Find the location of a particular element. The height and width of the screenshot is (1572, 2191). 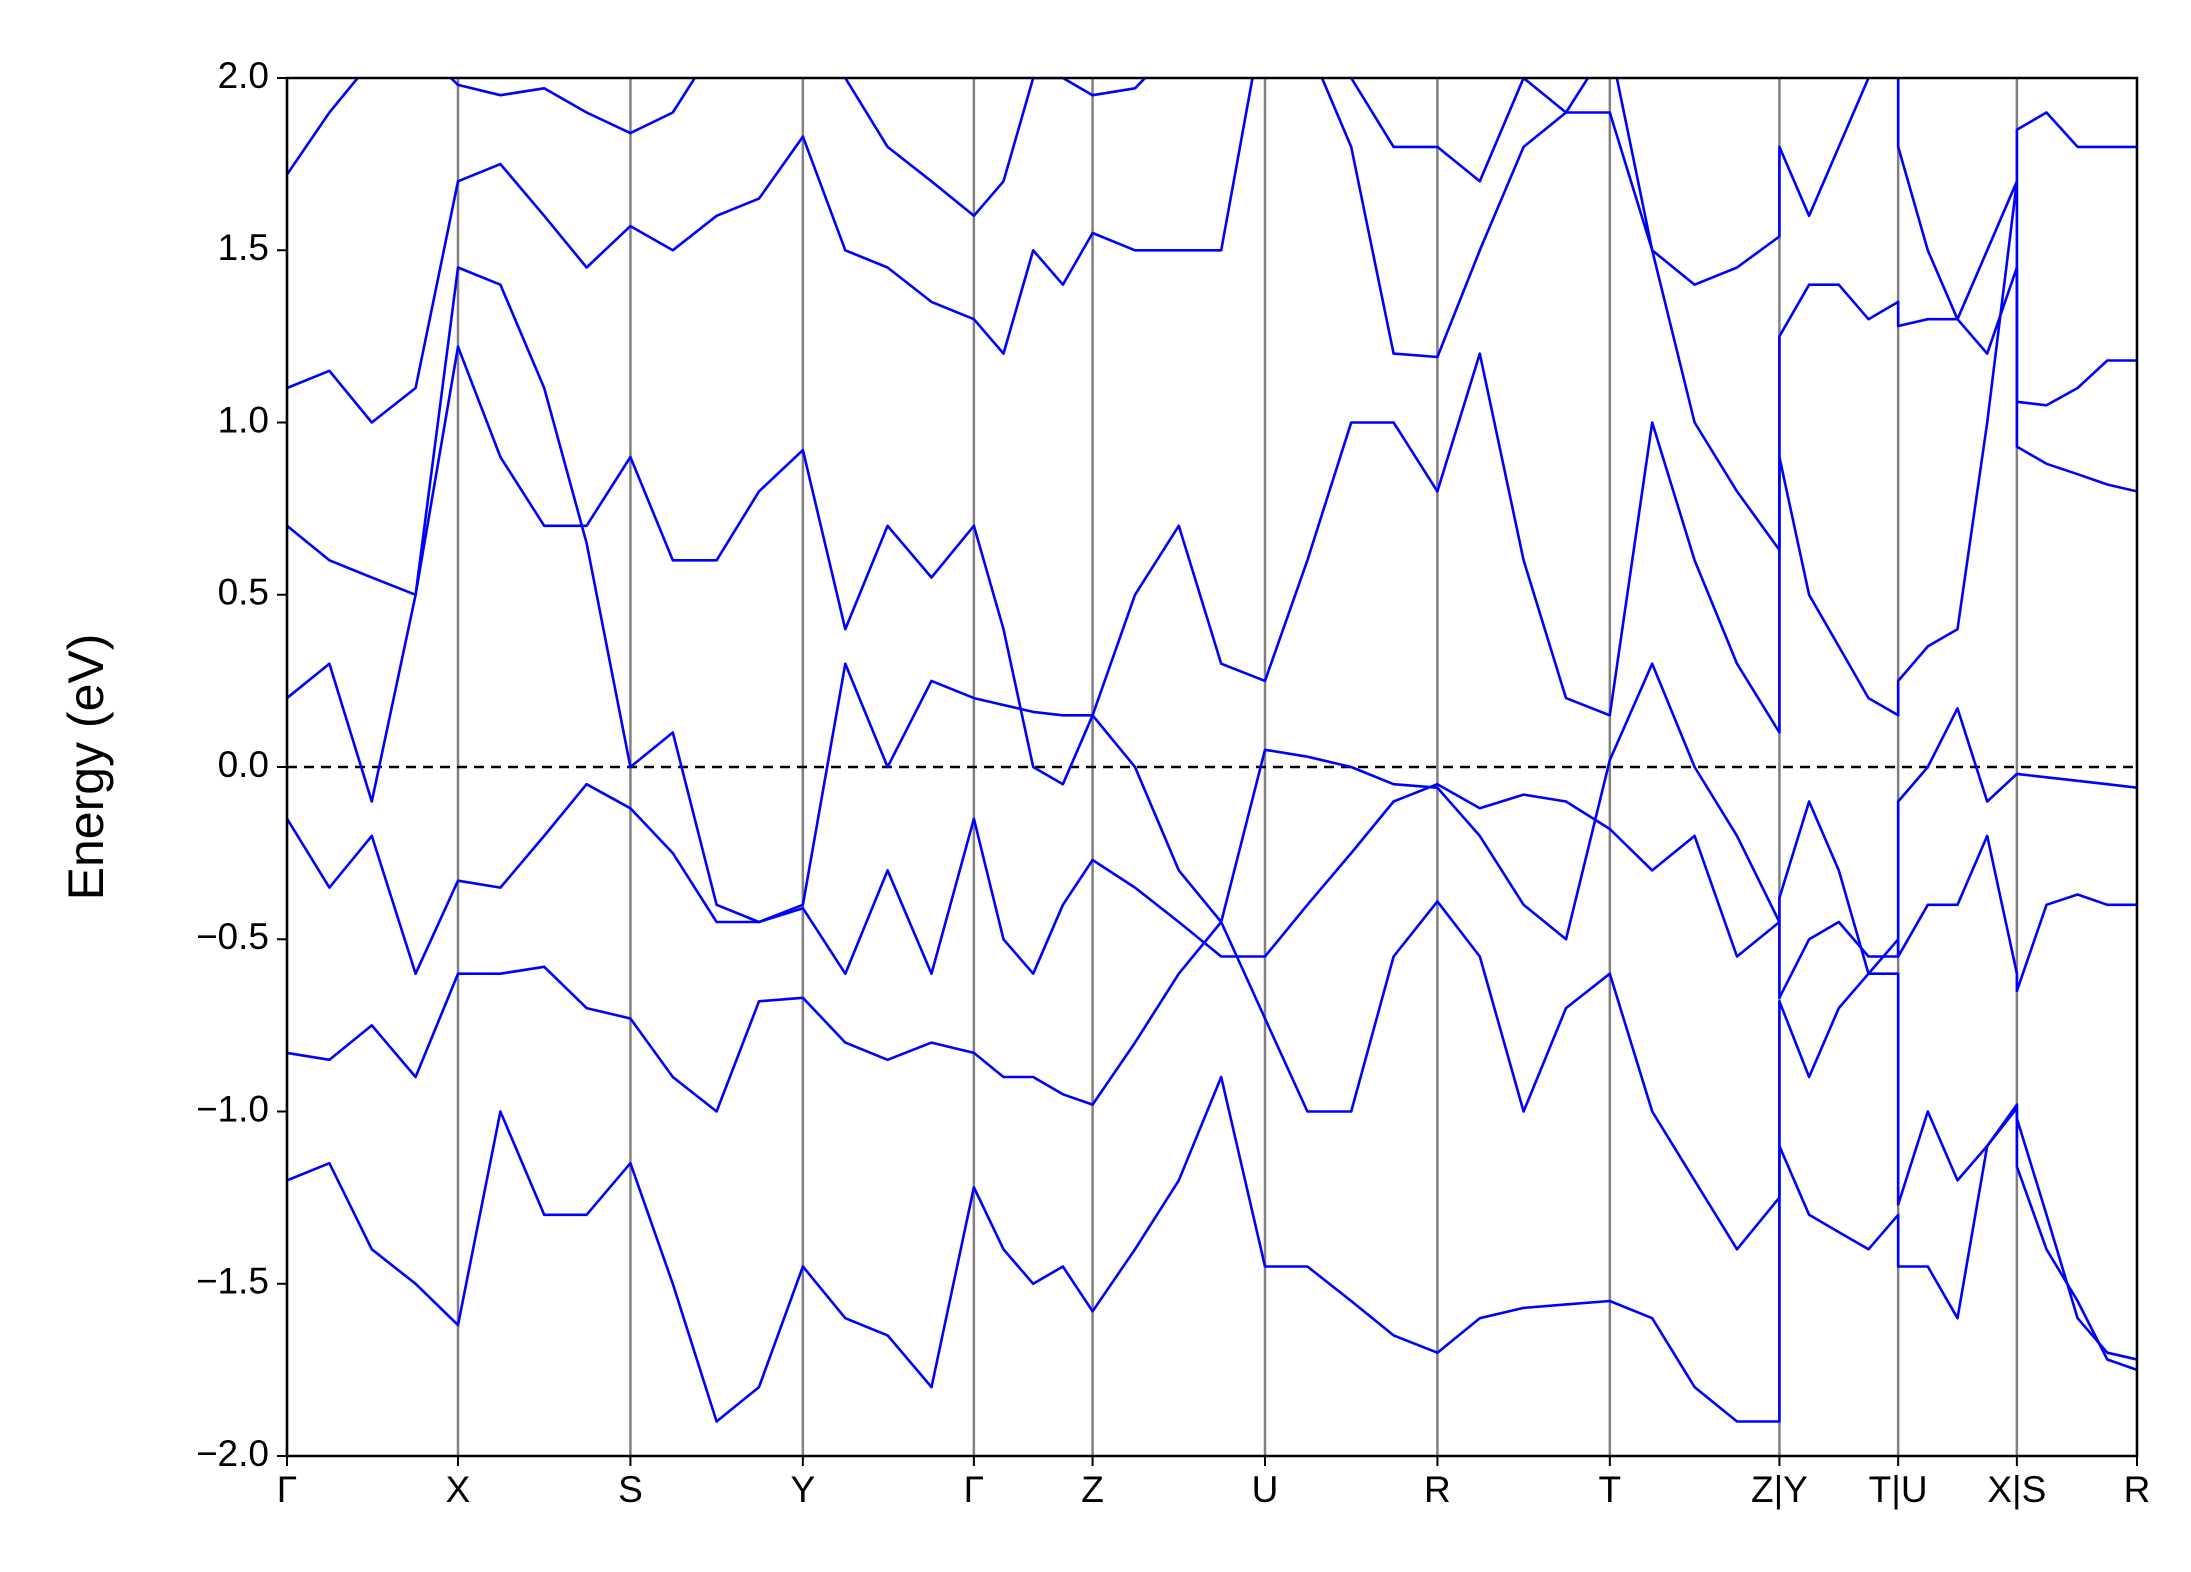

y-tick-label: −0.5 is located at coordinates (232, 936).